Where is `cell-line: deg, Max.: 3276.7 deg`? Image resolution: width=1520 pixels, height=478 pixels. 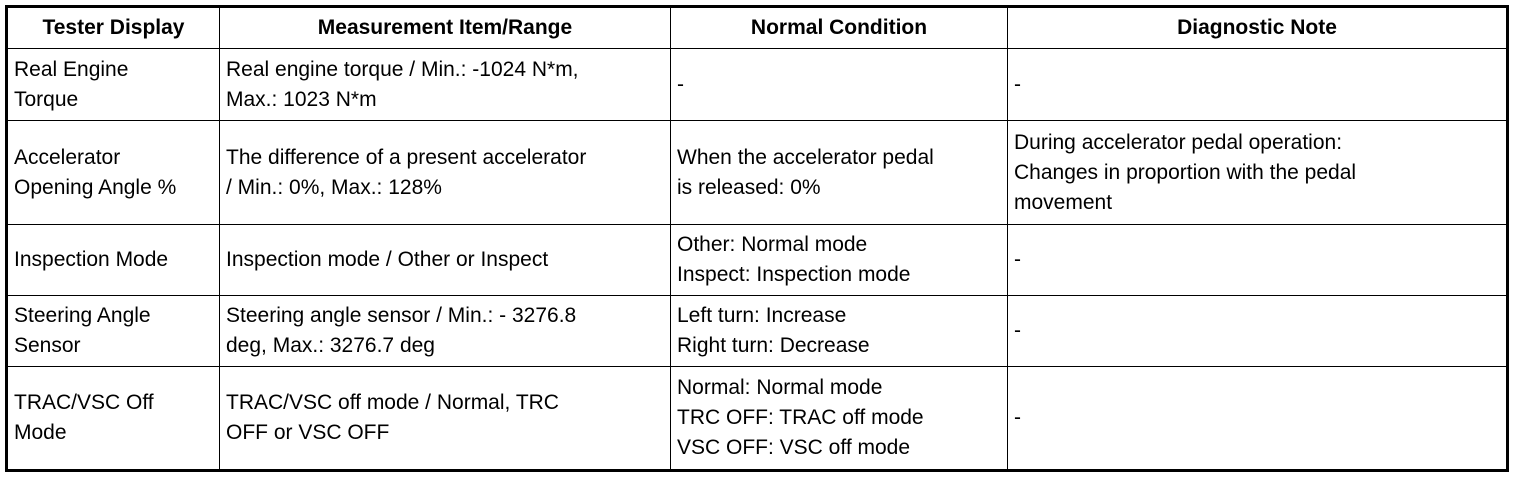
cell-line: deg, Max.: 3276.7 deg is located at coordinates (330, 345).